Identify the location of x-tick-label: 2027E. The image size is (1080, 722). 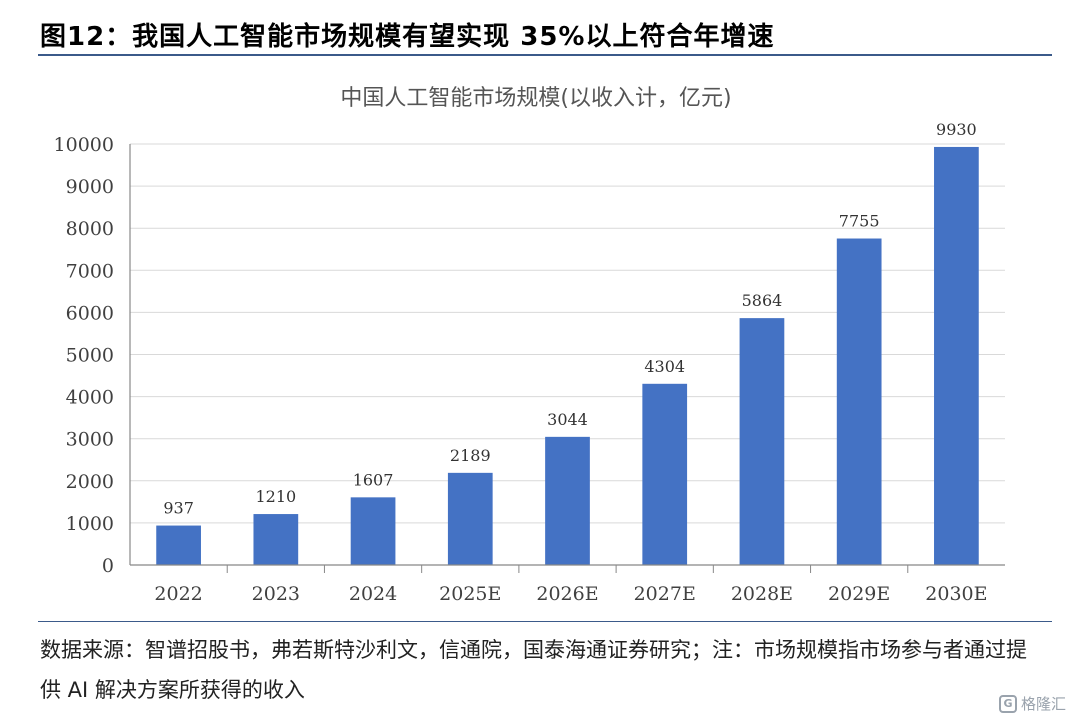
(665, 594).